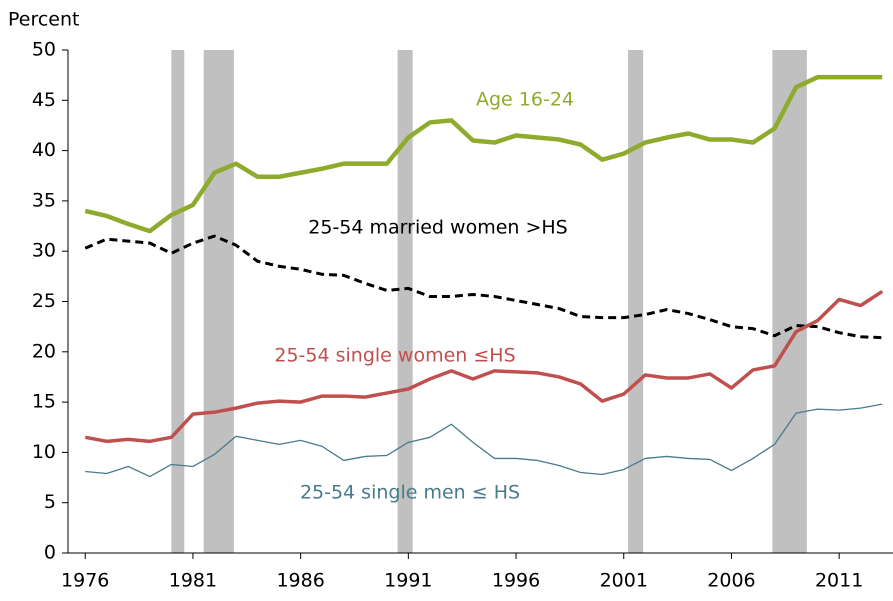 This screenshot has height=601, width=893. What do you see at coordinates (44, 452) in the screenshot?
I see `y-tick-label: 10` at bounding box center [44, 452].